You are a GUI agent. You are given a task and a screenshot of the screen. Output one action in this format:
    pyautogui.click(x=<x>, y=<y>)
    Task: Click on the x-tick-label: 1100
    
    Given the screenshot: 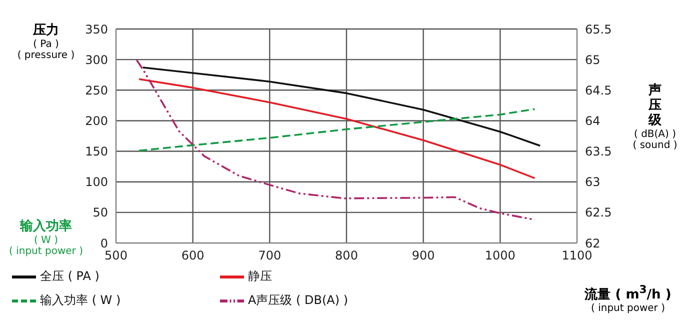 What is the action you would take?
    pyautogui.click(x=577, y=255)
    